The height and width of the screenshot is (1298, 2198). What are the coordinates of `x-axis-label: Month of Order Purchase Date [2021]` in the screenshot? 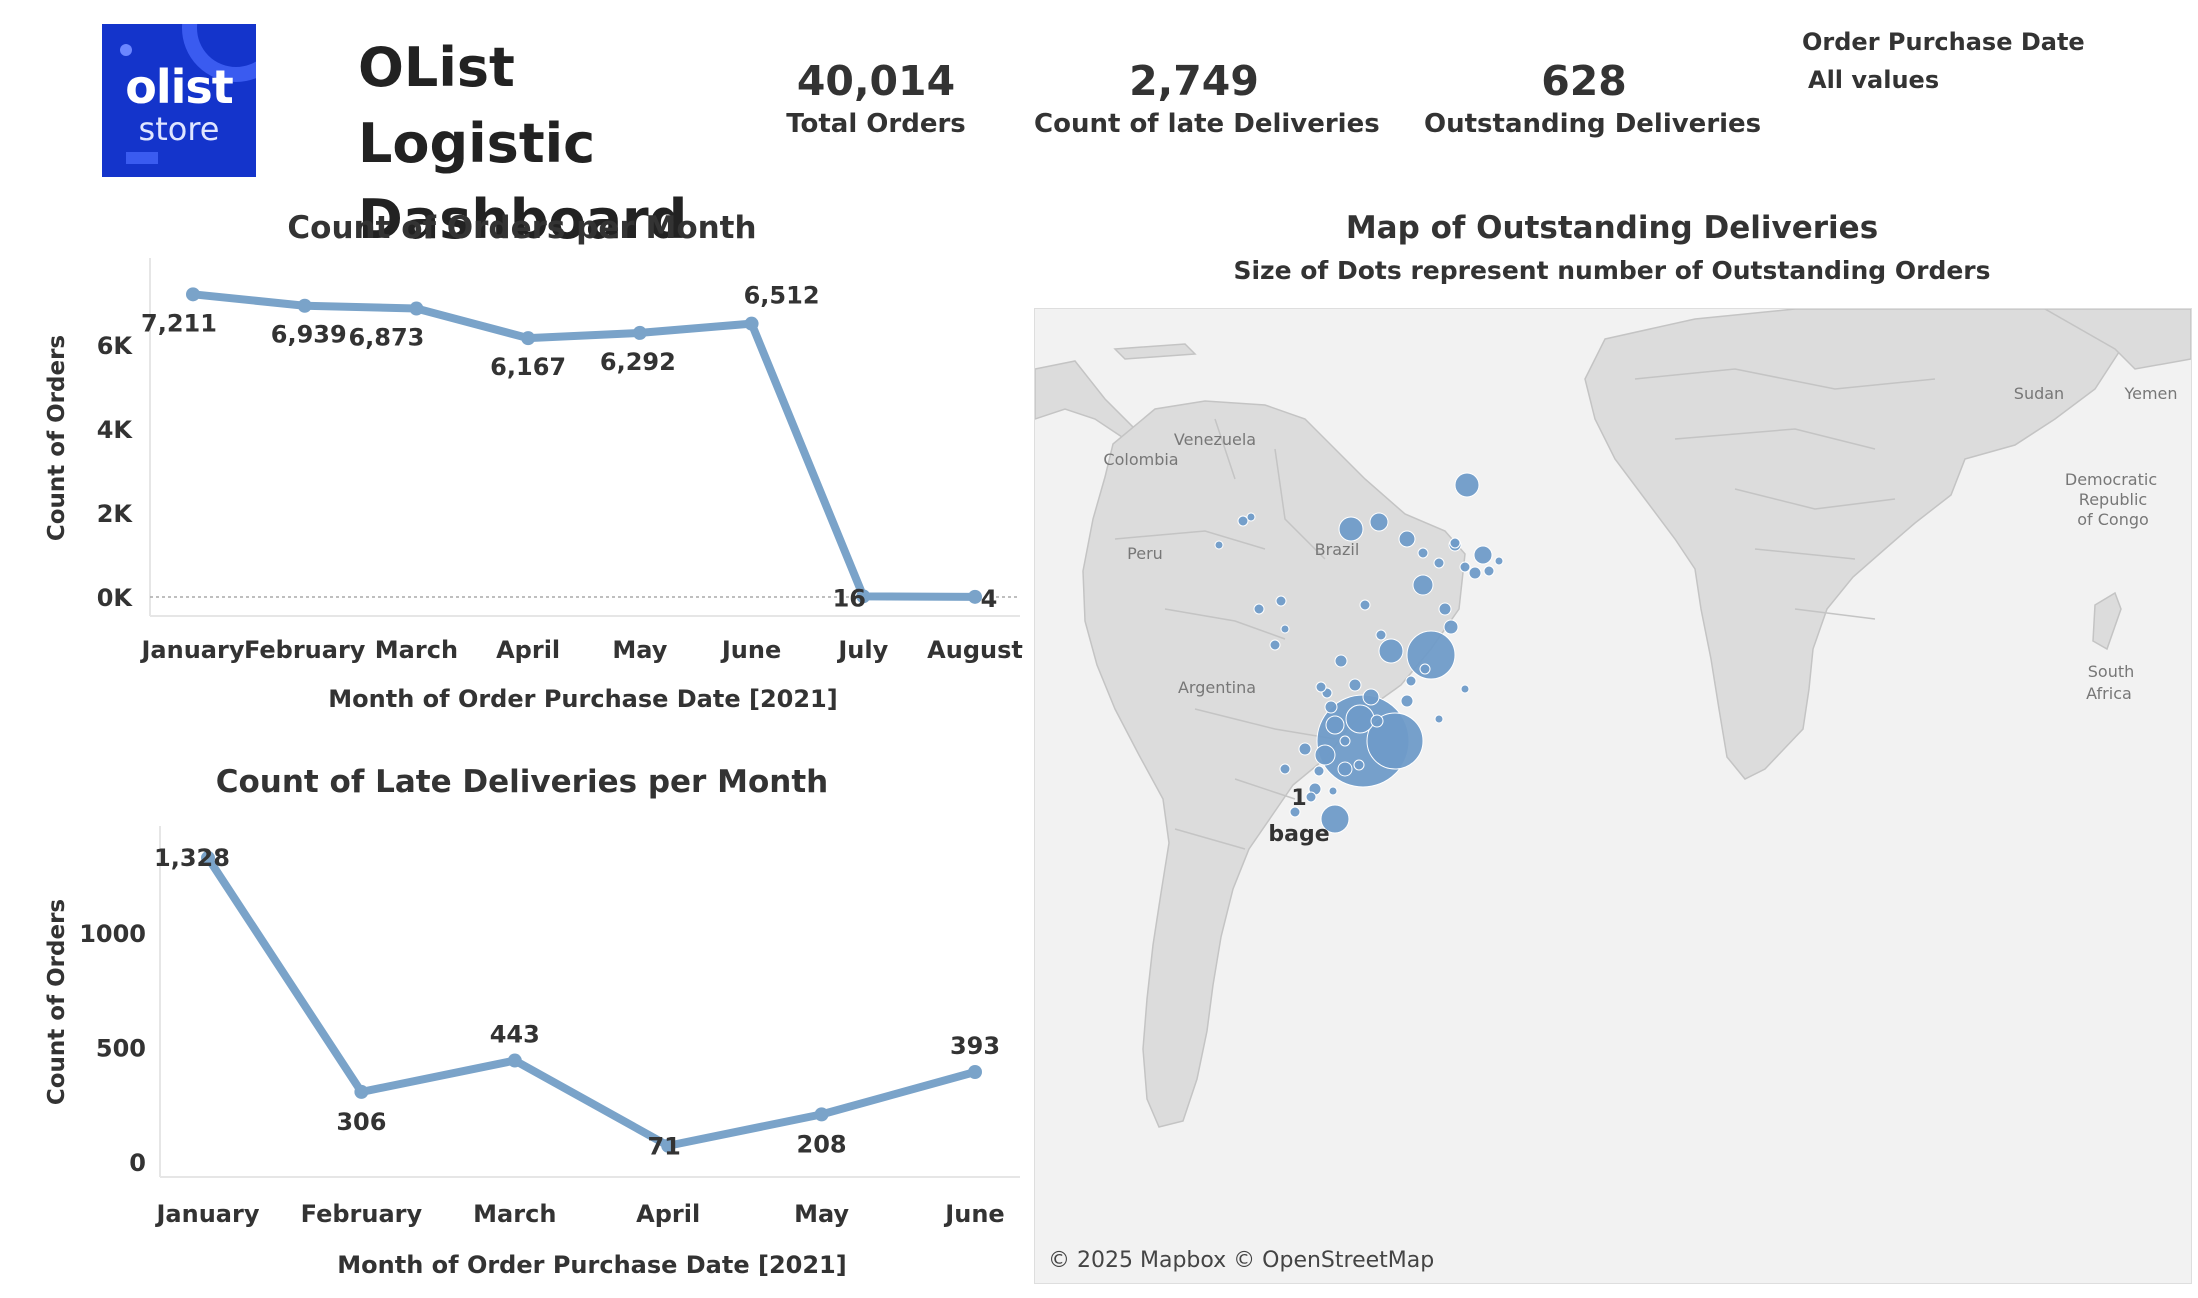 It's located at (582, 699).